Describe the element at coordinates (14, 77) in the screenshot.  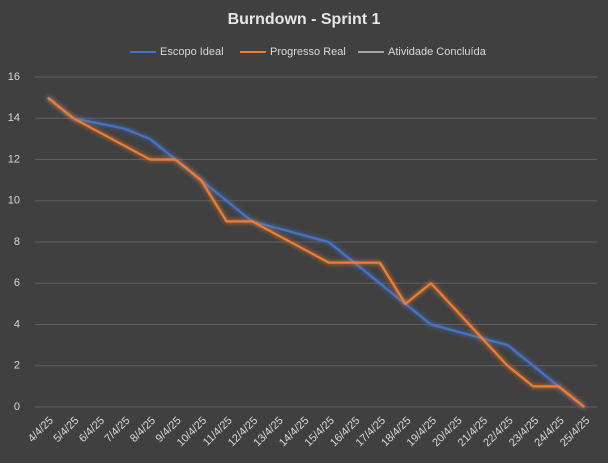
I see `y-tick-label: 16` at that location.